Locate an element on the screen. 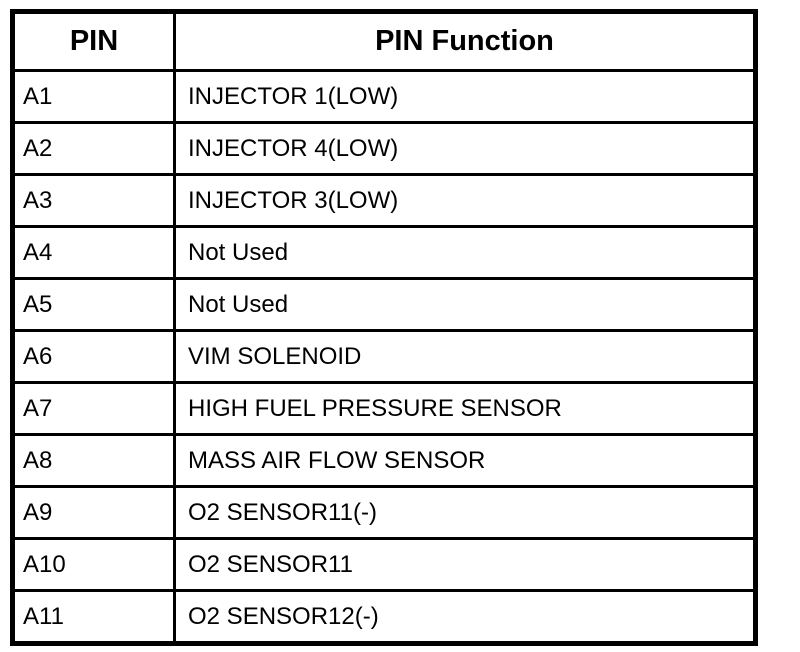 This screenshot has height=652, width=800. table-row: A5 Not Used is located at coordinates (384, 304).